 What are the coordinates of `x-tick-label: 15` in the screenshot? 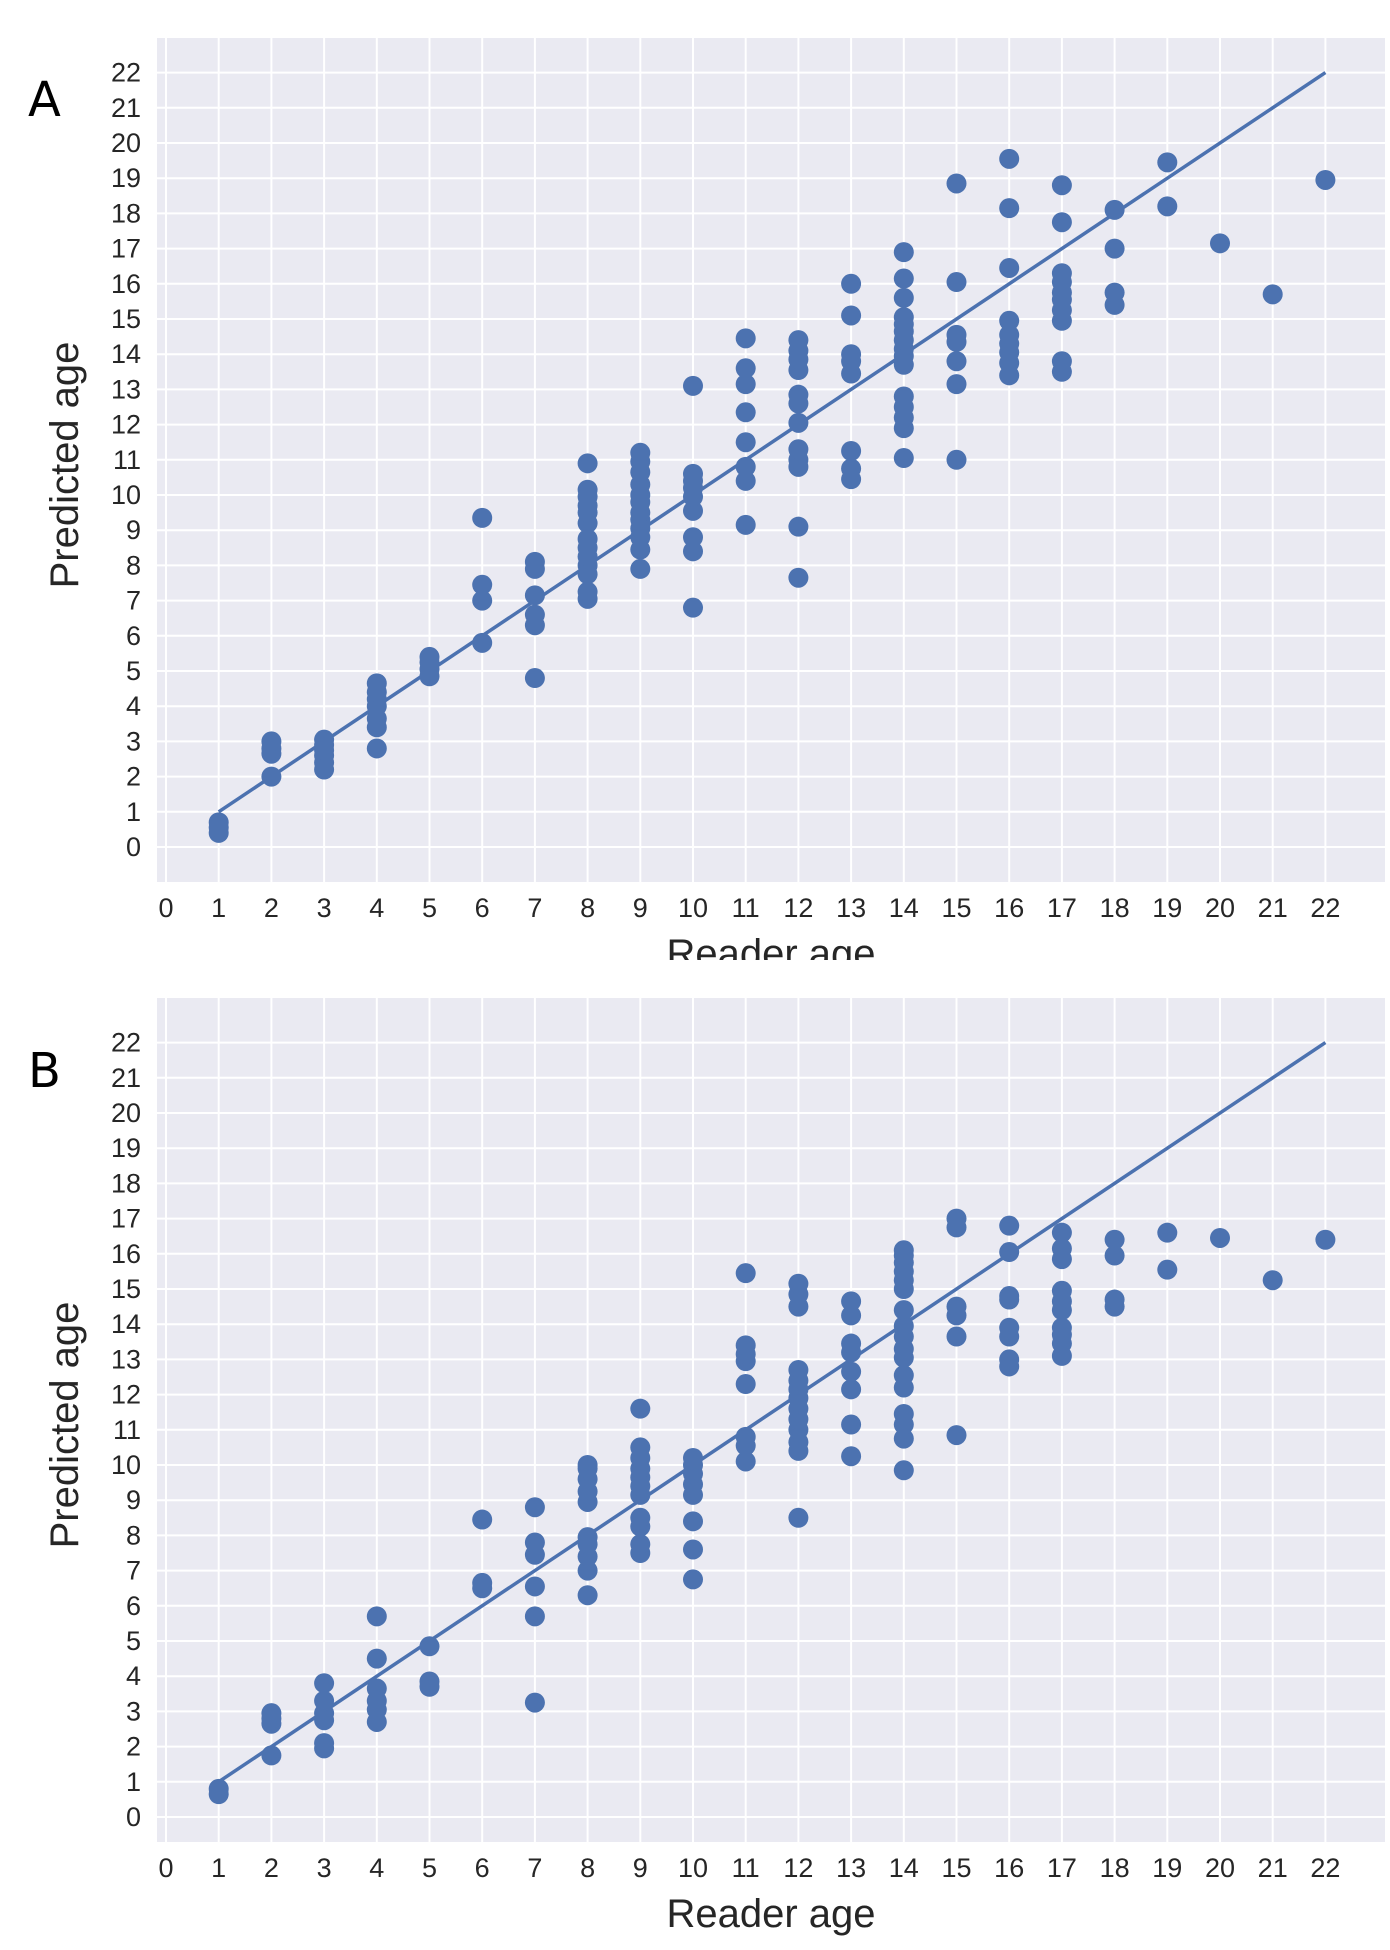 It's located at (956, 1868).